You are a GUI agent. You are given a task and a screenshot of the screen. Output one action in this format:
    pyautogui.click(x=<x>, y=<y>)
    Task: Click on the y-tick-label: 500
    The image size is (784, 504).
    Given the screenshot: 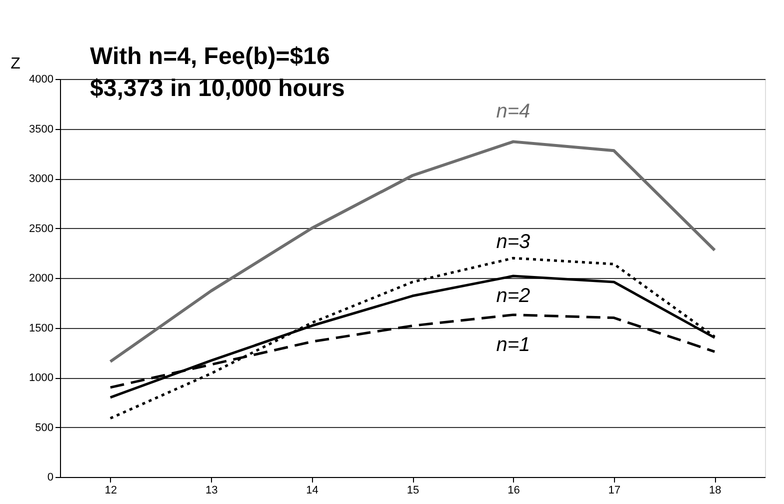 What is the action you would take?
    pyautogui.click(x=44, y=428)
    